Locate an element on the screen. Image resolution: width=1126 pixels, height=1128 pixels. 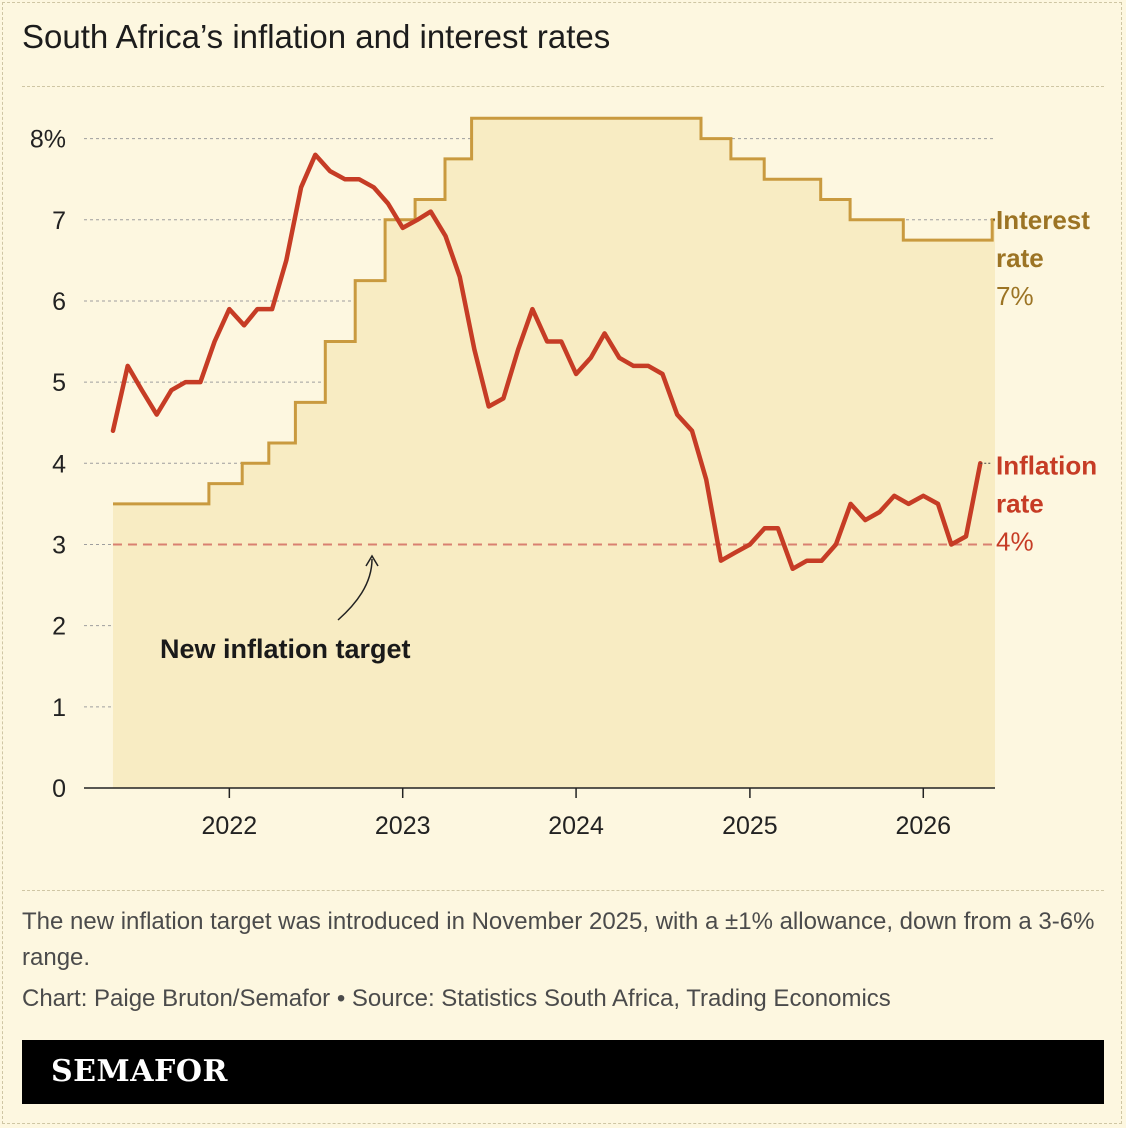
target-arrow is located at coordinates (355, 589).